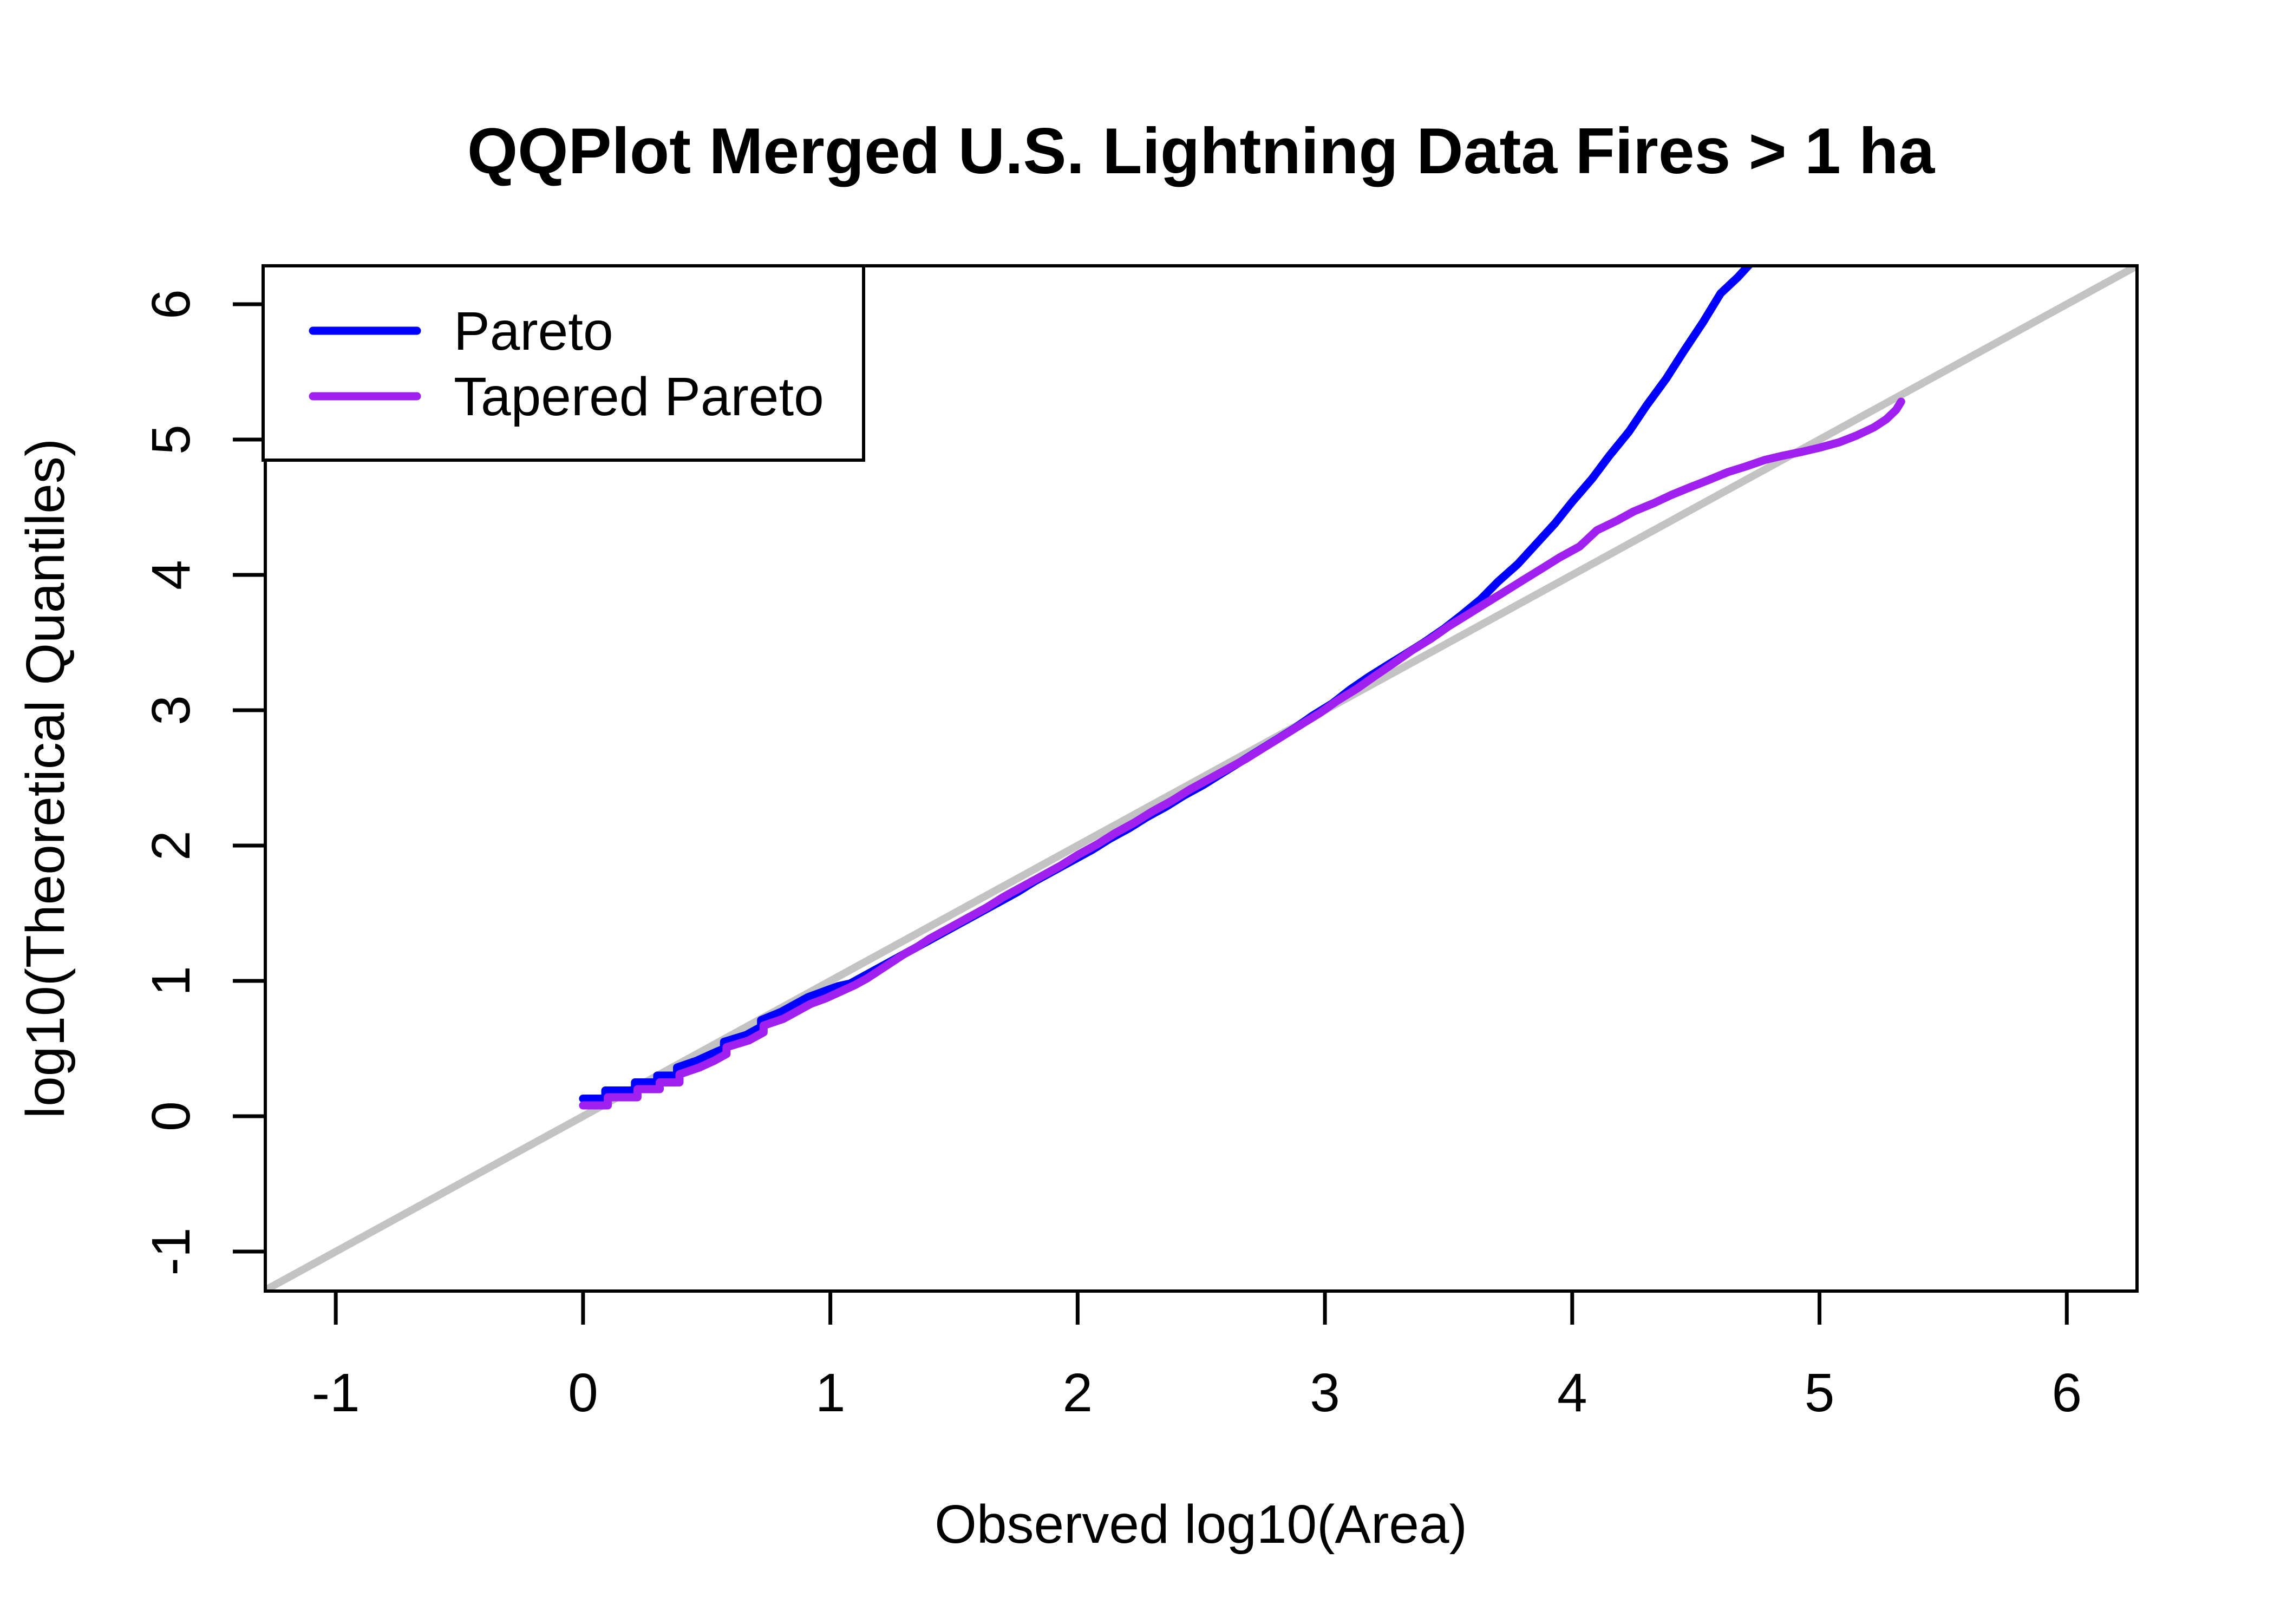  What do you see at coordinates (171, 304) in the screenshot?
I see `y-tick-label: 6` at bounding box center [171, 304].